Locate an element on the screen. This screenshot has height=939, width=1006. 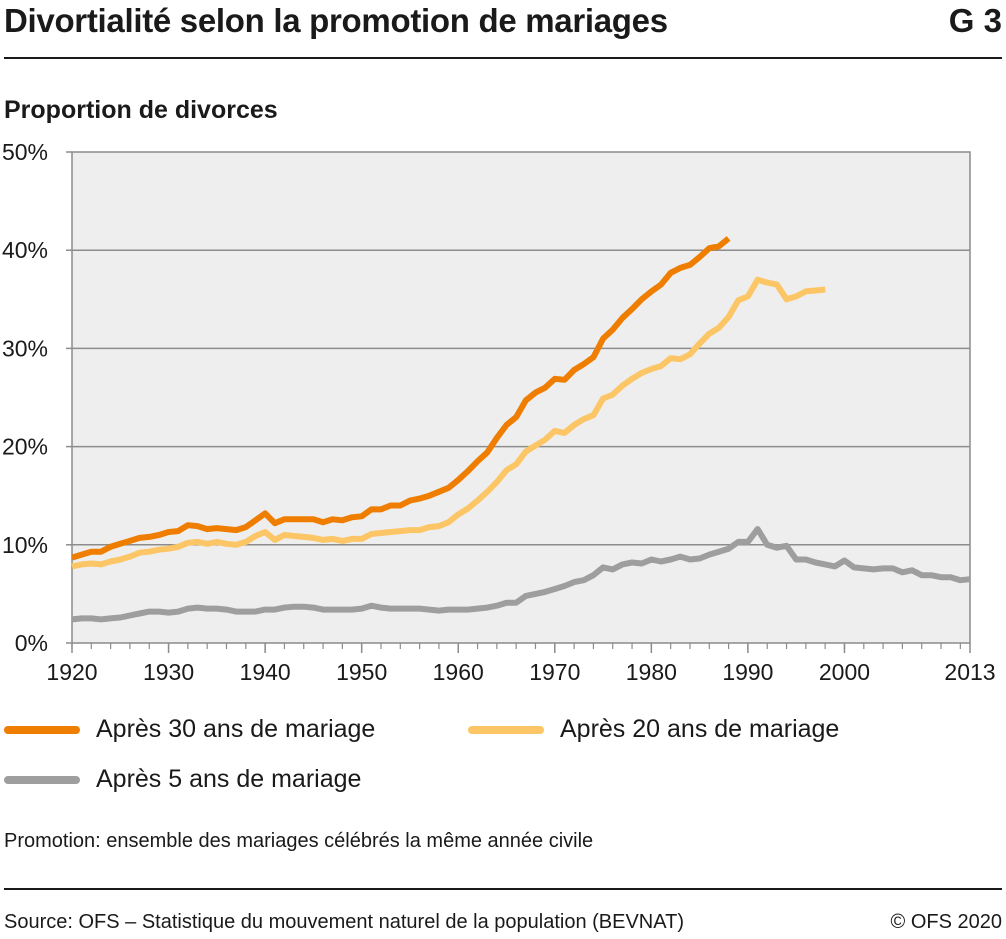
x-tick-label: 1990 is located at coordinates (747, 672).